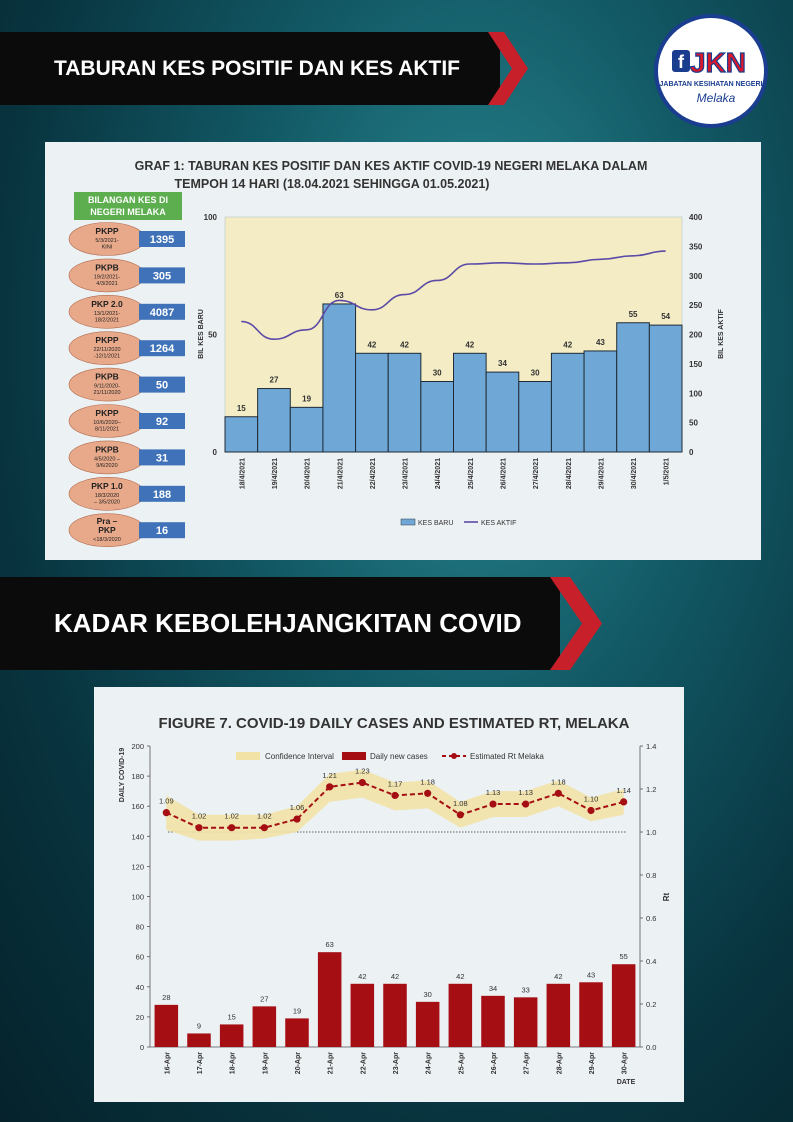 The width and height of the screenshot is (793, 1122). I want to click on phase-value: 188, so click(162, 495).